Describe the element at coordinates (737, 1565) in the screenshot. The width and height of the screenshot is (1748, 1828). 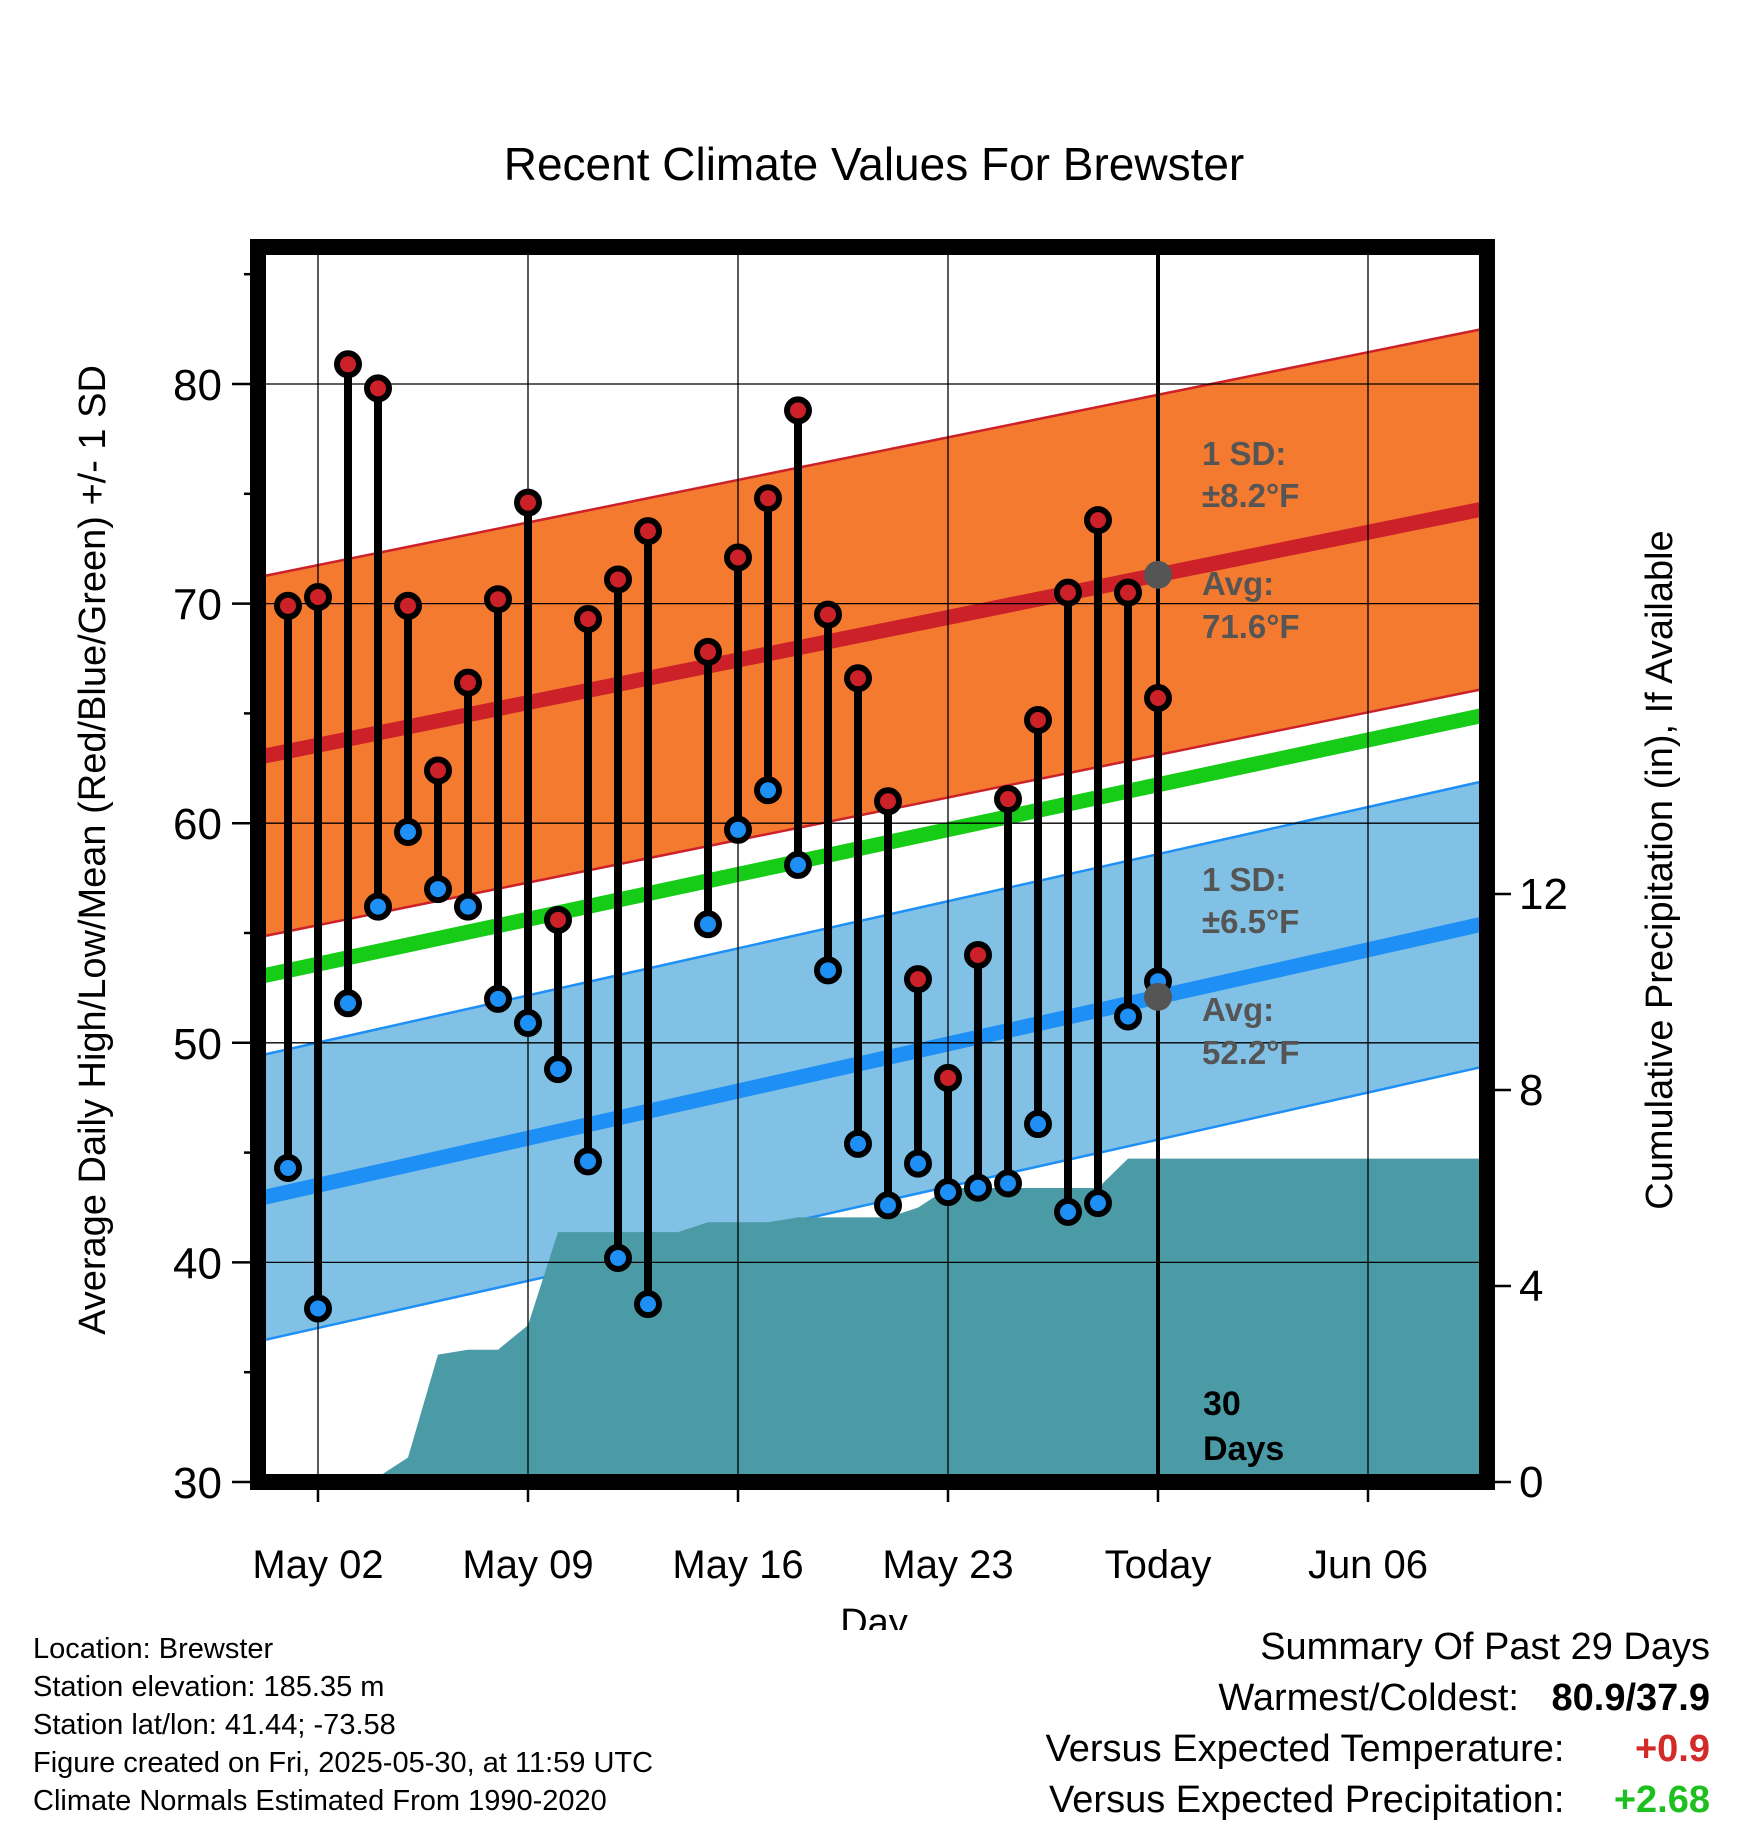
I see `x-tick-label: May 16` at that location.